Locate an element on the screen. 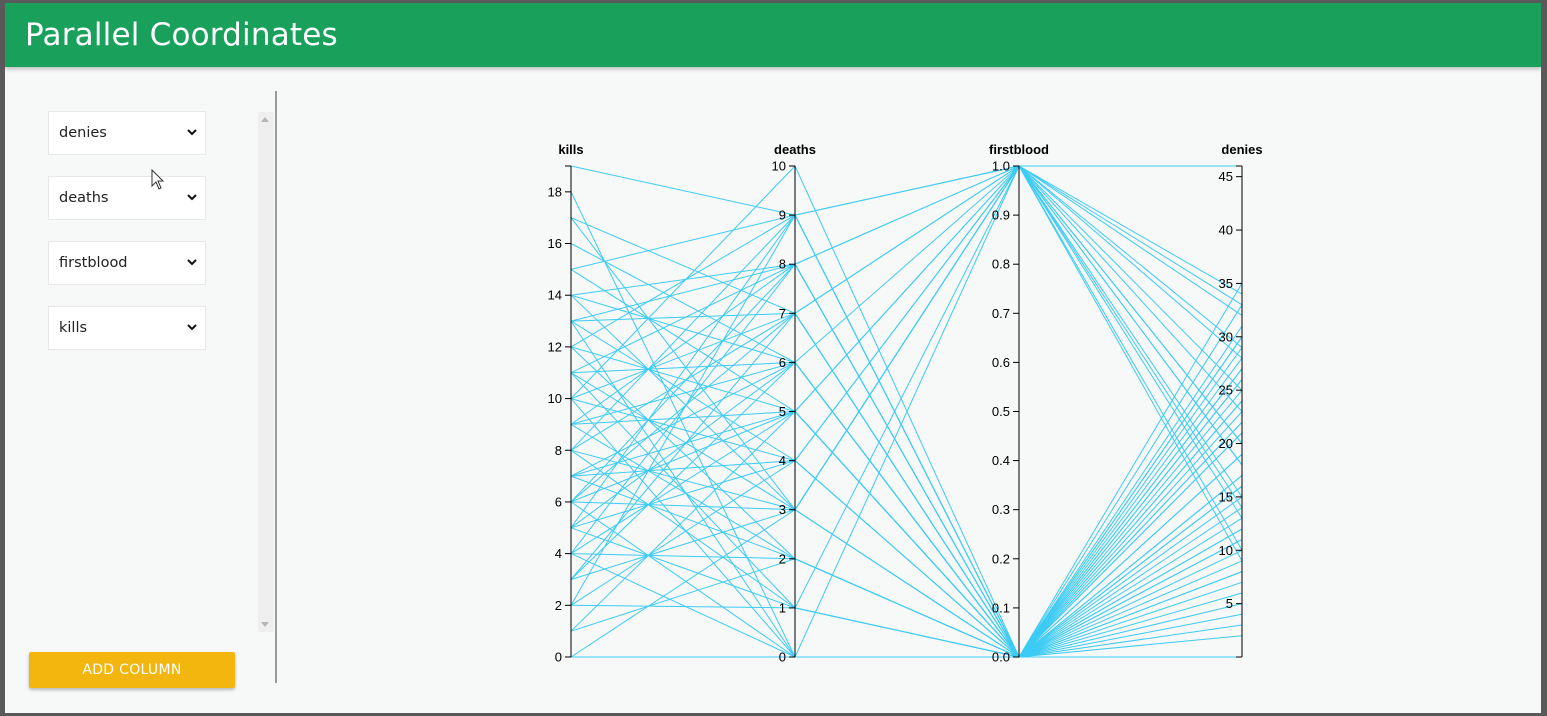 The height and width of the screenshot is (716, 1547). tick-label: 12 is located at coordinates (555, 346).